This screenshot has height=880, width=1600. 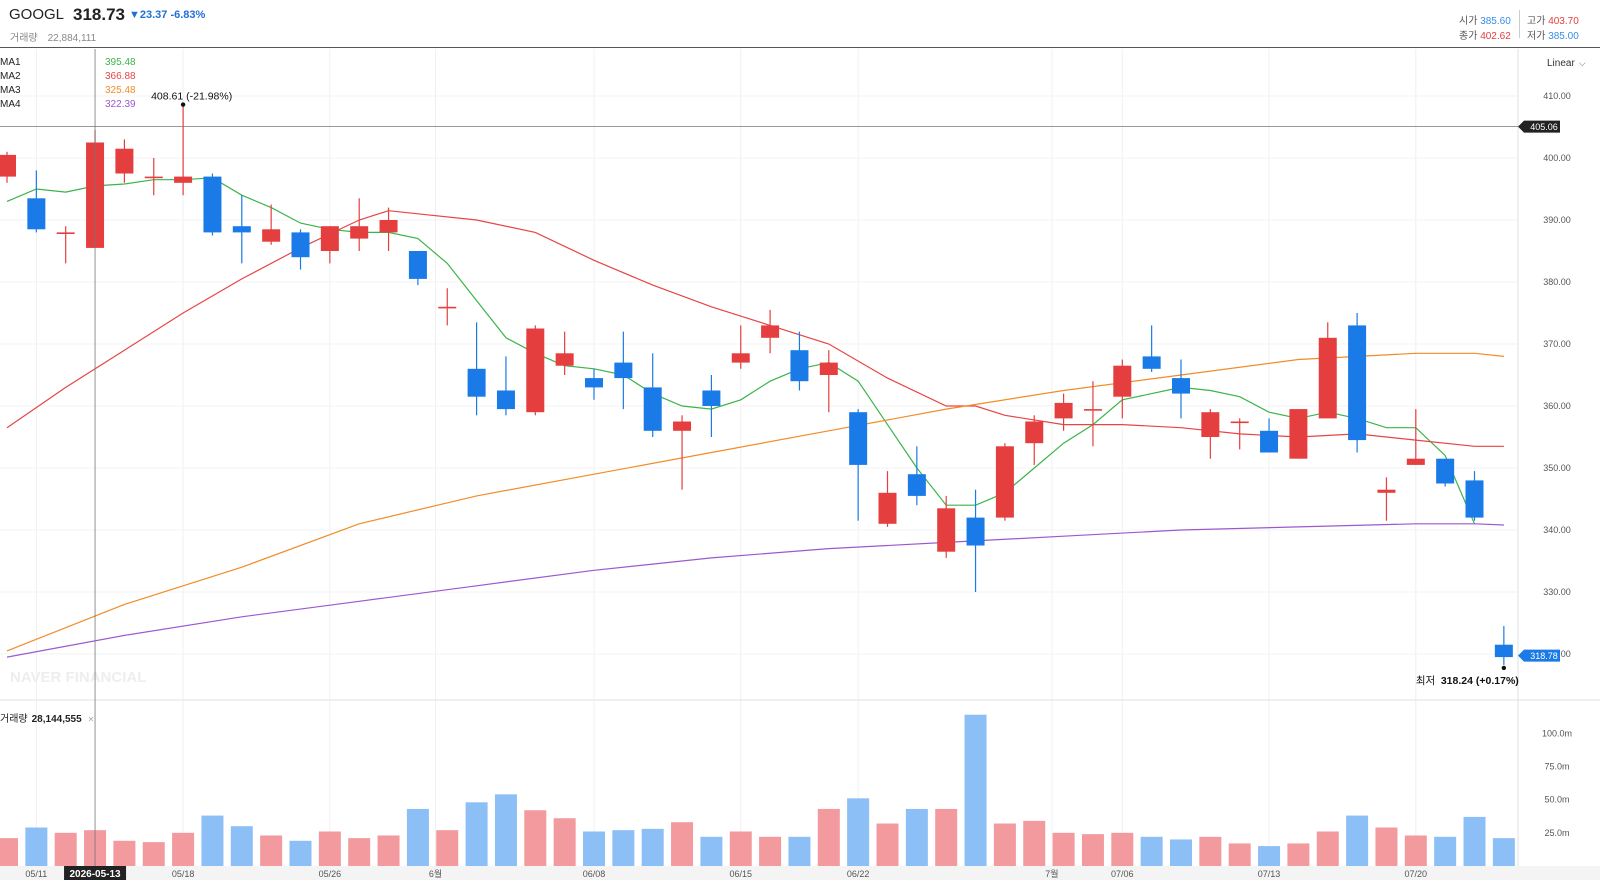 What do you see at coordinates (800, 873) in the screenshot?
I see `x-axis-band` at bounding box center [800, 873].